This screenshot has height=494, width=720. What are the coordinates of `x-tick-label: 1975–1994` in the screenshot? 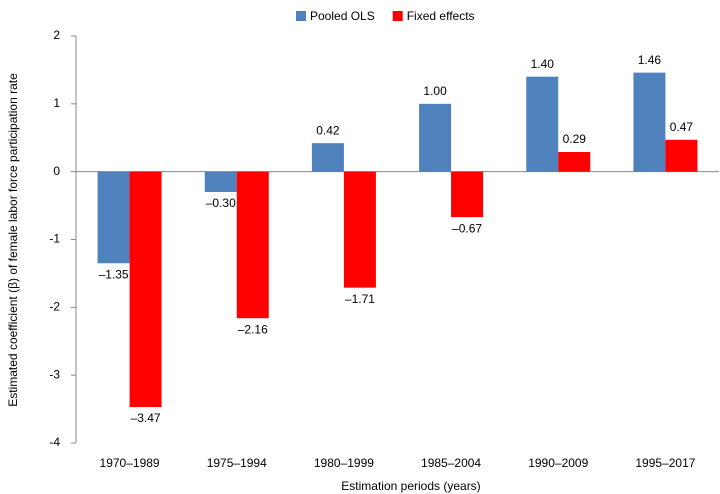 It's located at (237, 463).